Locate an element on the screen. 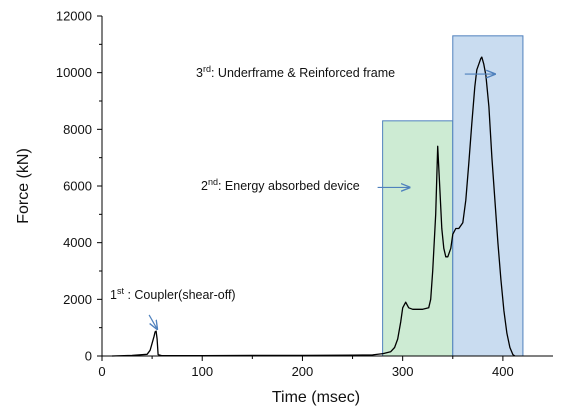 The image size is (561, 410). y-tick-label: 10000 is located at coordinates (74, 72).